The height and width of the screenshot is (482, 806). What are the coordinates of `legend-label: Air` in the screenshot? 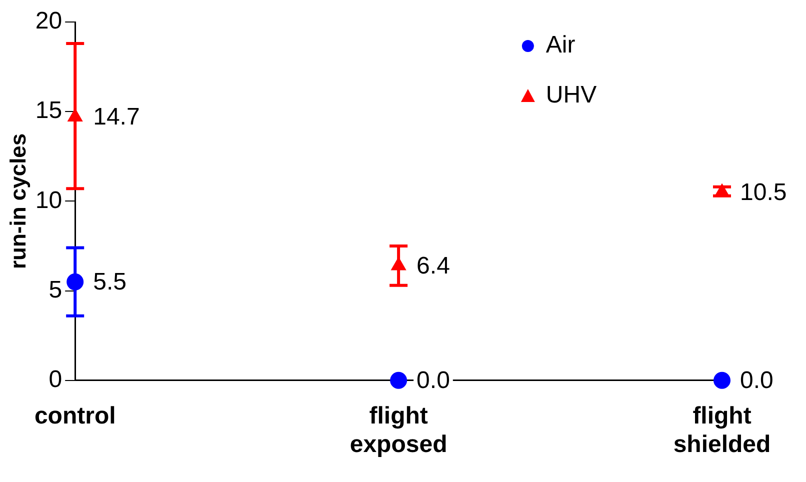 It's located at (561, 45).